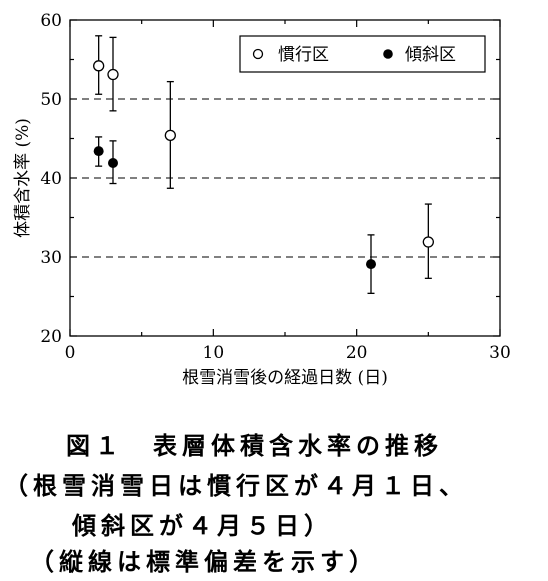  What do you see at coordinates (51, 337) in the screenshot?
I see `y-tick-label: 20` at bounding box center [51, 337].